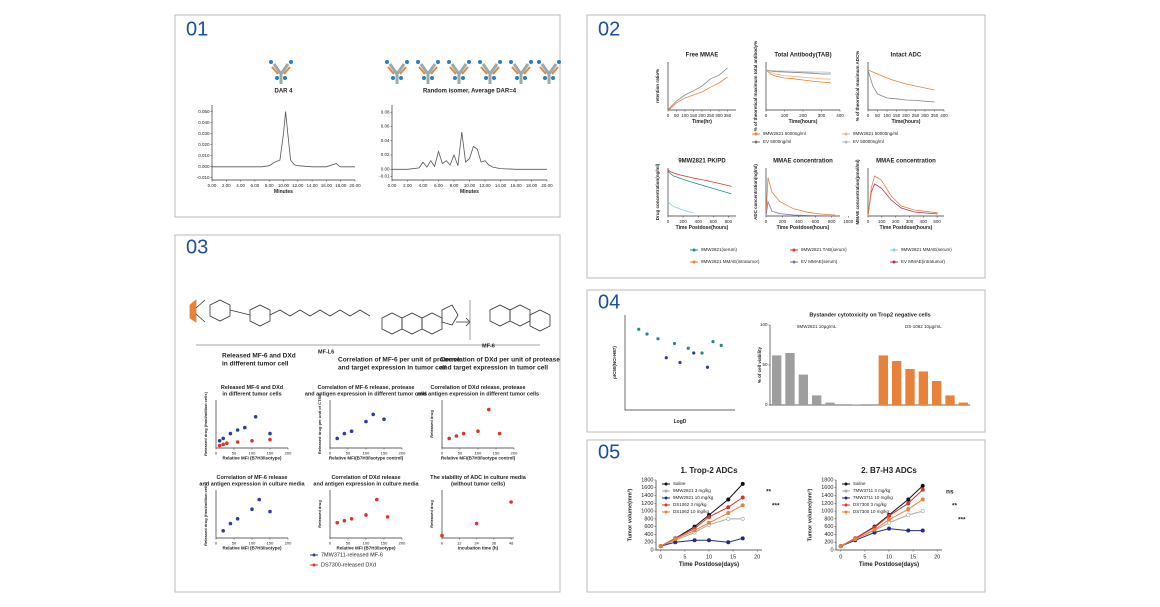 The width and height of the screenshot is (1160, 607). I want to click on x-tick-label: 150, so click(270, 452).